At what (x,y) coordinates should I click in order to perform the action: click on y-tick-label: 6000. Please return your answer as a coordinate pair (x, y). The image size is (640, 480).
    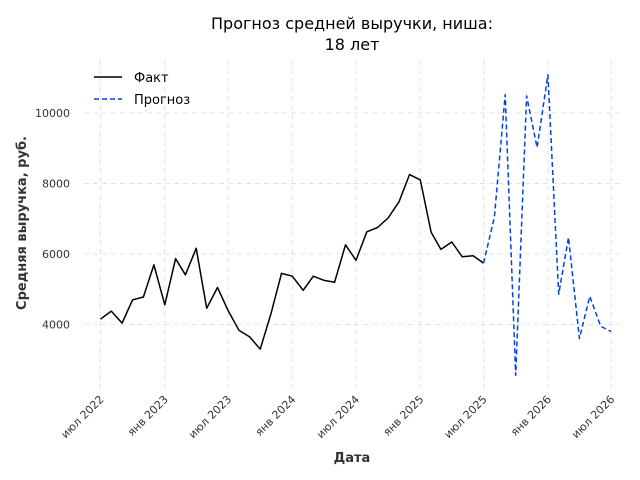
    Looking at the image, I should click on (56, 254).